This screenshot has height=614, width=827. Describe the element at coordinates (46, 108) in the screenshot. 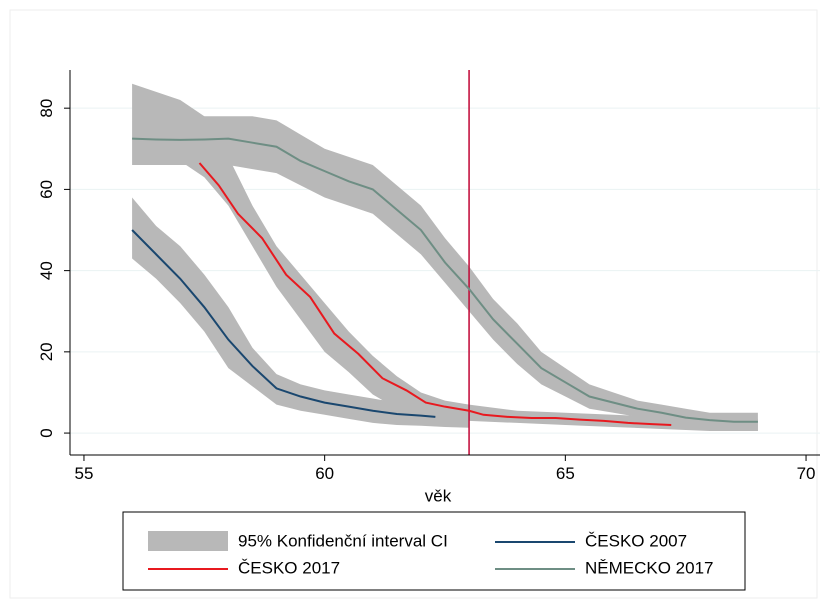

I see `y-tick-label: 80` at that location.